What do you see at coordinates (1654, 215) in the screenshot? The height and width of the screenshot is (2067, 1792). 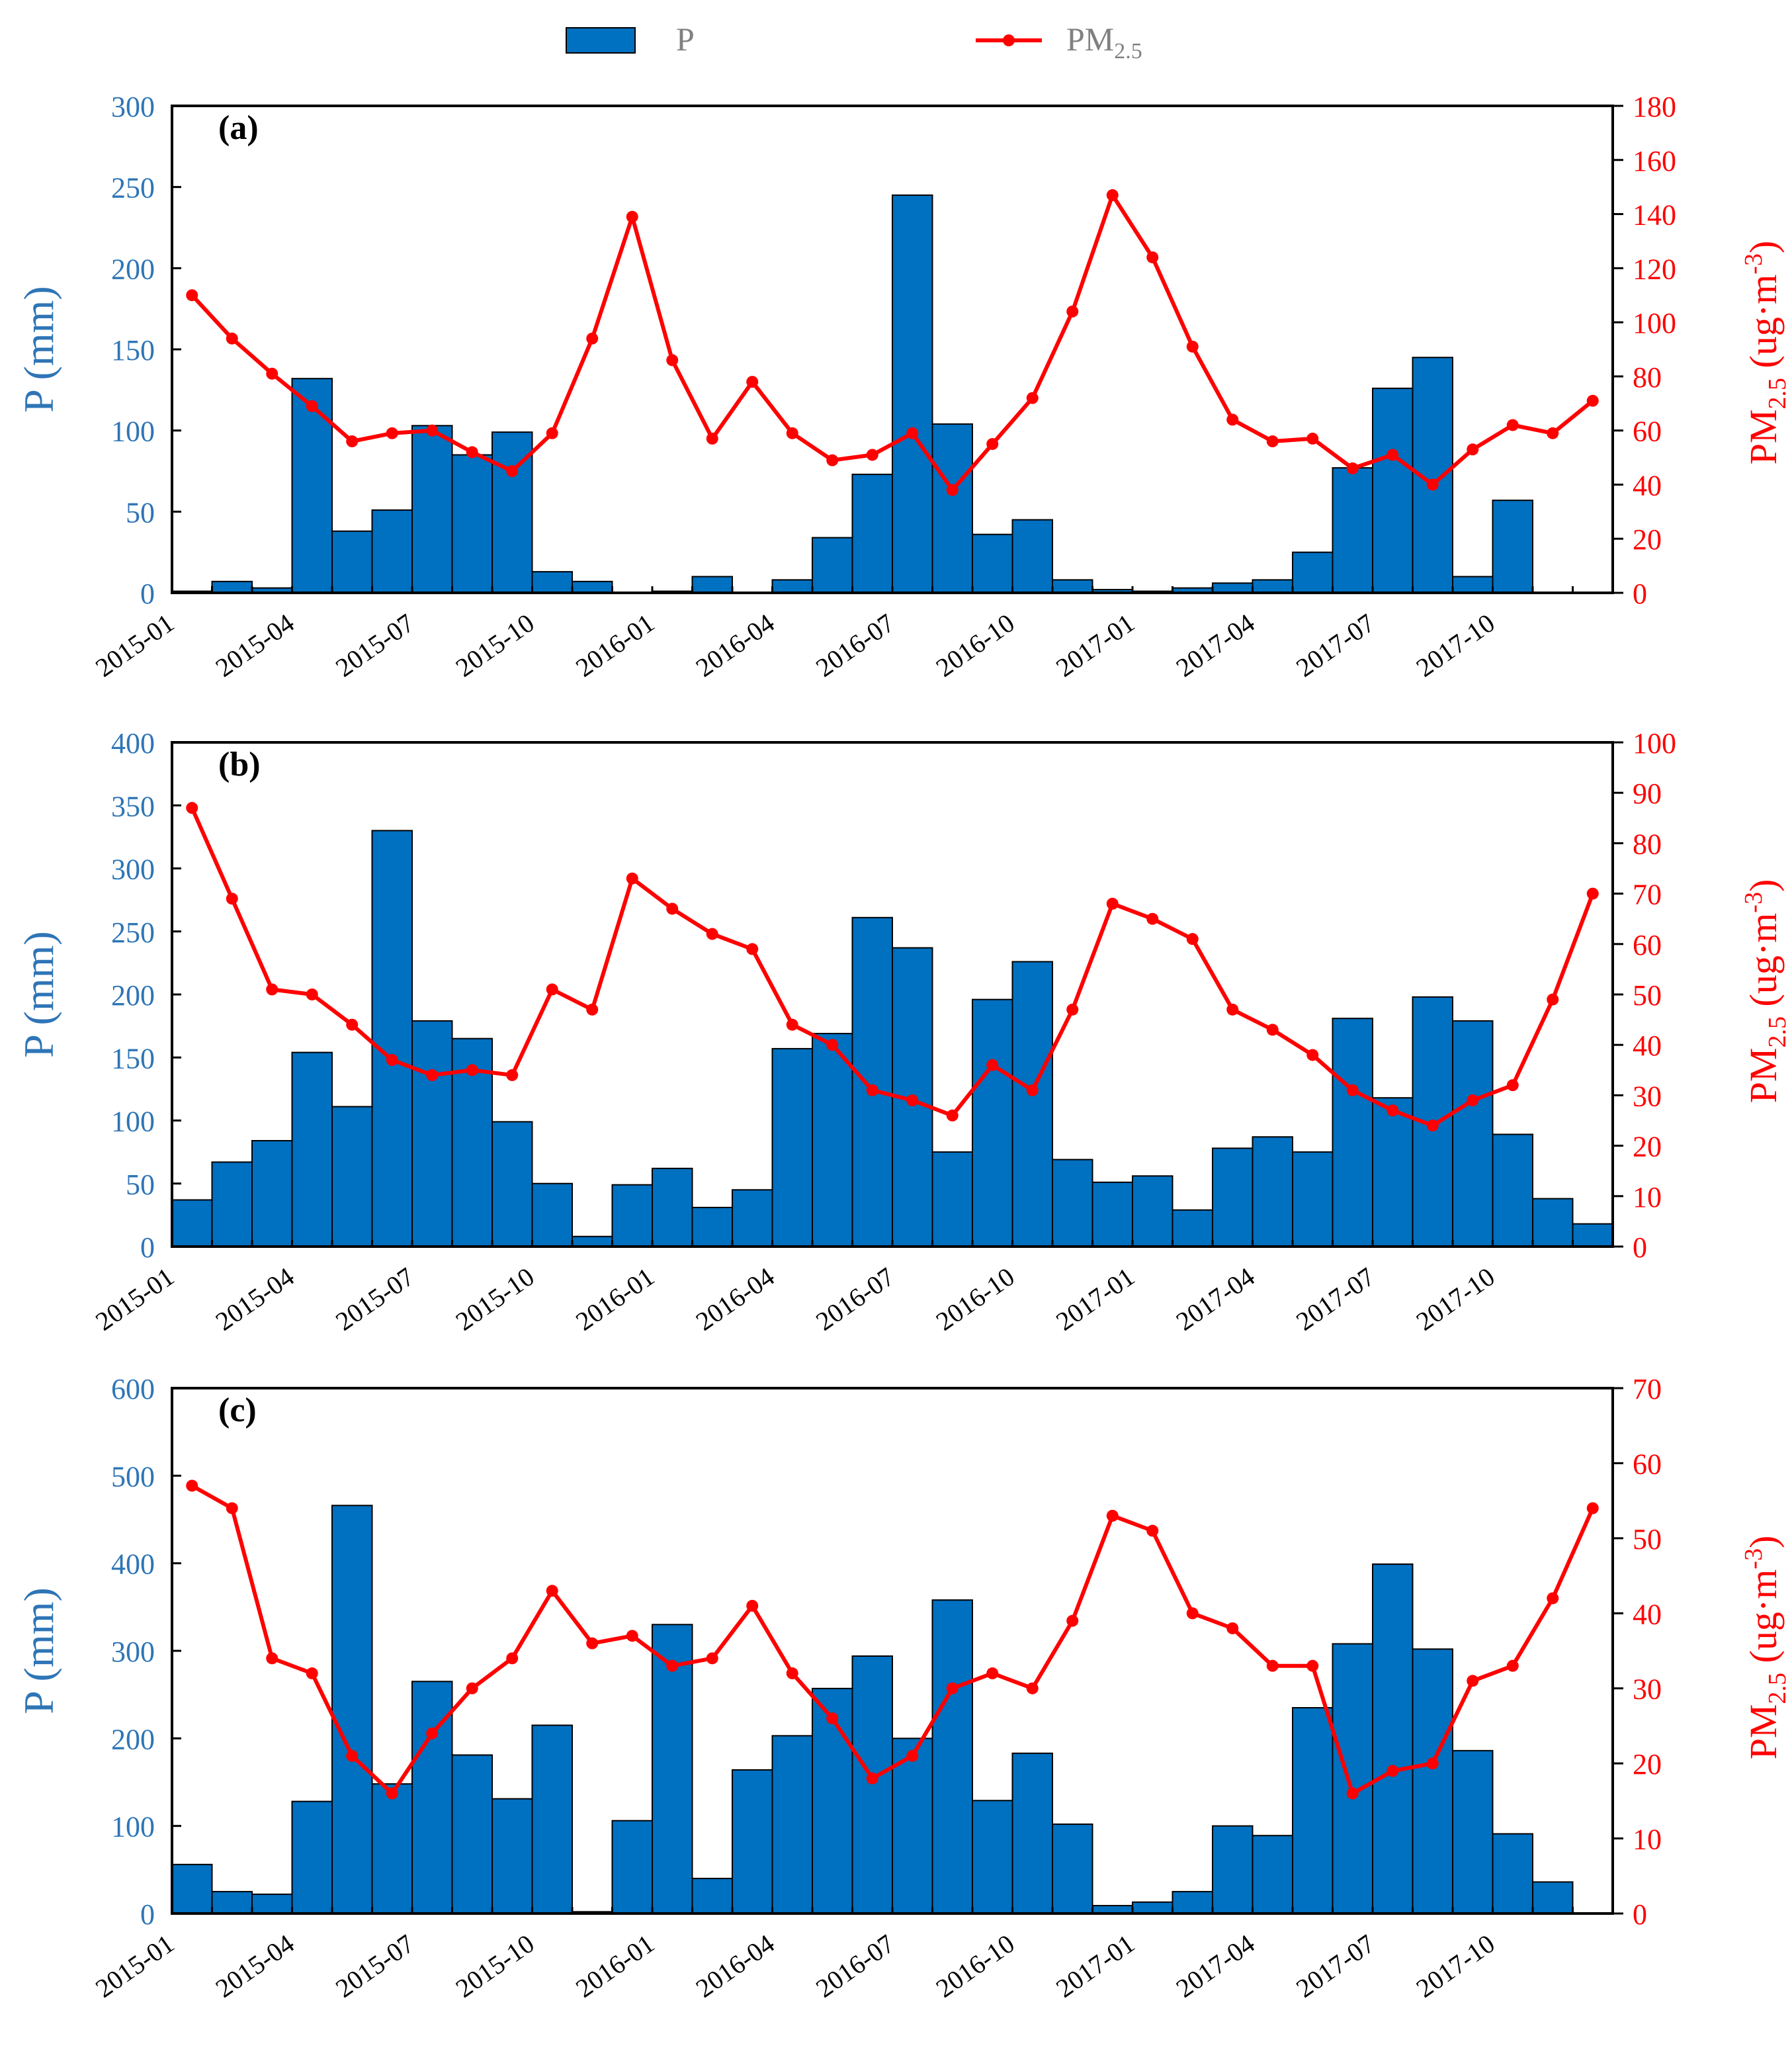 I see `right-tick-label: 140` at bounding box center [1654, 215].